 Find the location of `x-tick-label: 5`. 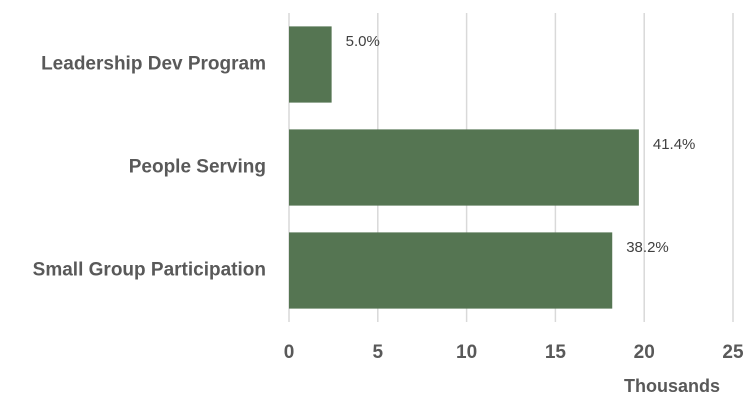

x-tick-label: 5 is located at coordinates (378, 352).